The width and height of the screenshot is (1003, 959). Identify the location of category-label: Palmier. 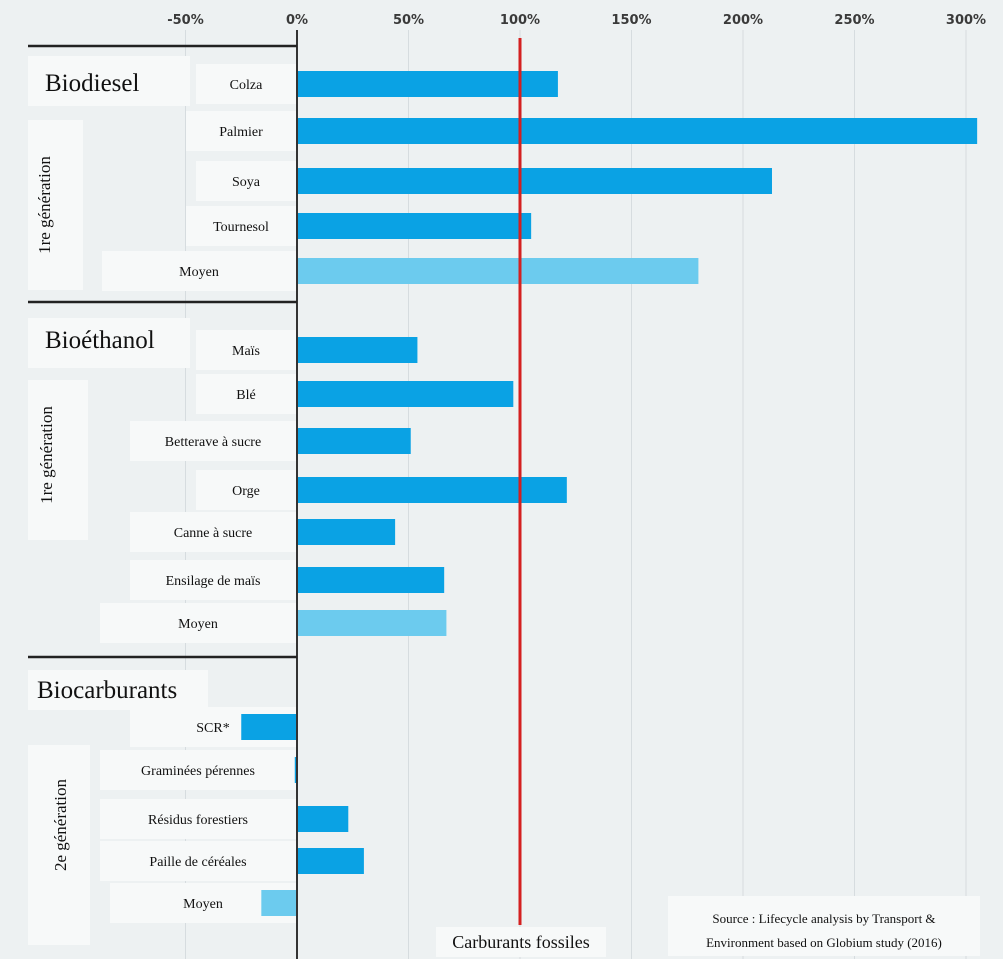
(241, 132).